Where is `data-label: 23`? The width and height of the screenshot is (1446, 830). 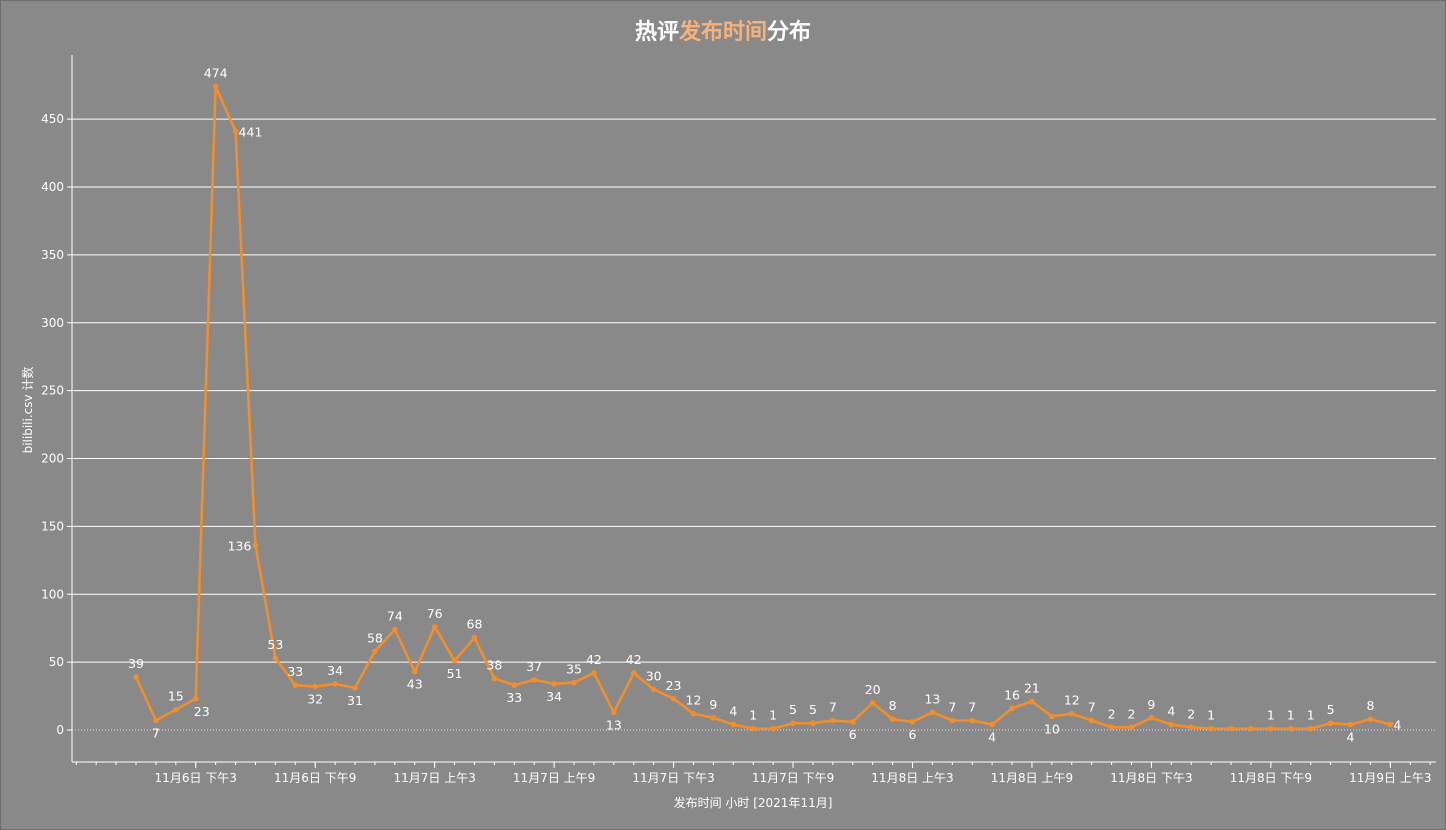
data-label: 23 is located at coordinates (674, 685).